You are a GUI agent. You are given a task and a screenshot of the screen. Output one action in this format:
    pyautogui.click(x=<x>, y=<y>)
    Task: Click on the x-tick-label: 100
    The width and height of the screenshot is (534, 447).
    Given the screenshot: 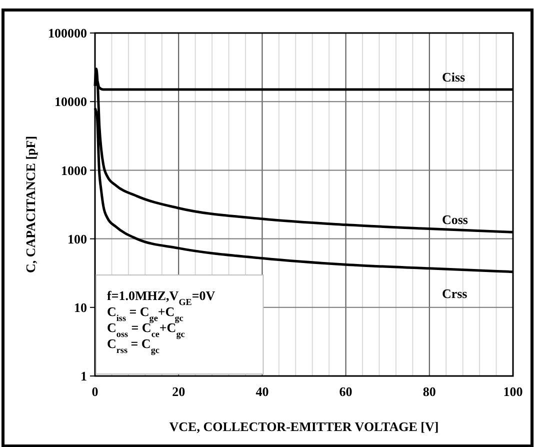 What is the action you would take?
    pyautogui.click(x=513, y=391)
    